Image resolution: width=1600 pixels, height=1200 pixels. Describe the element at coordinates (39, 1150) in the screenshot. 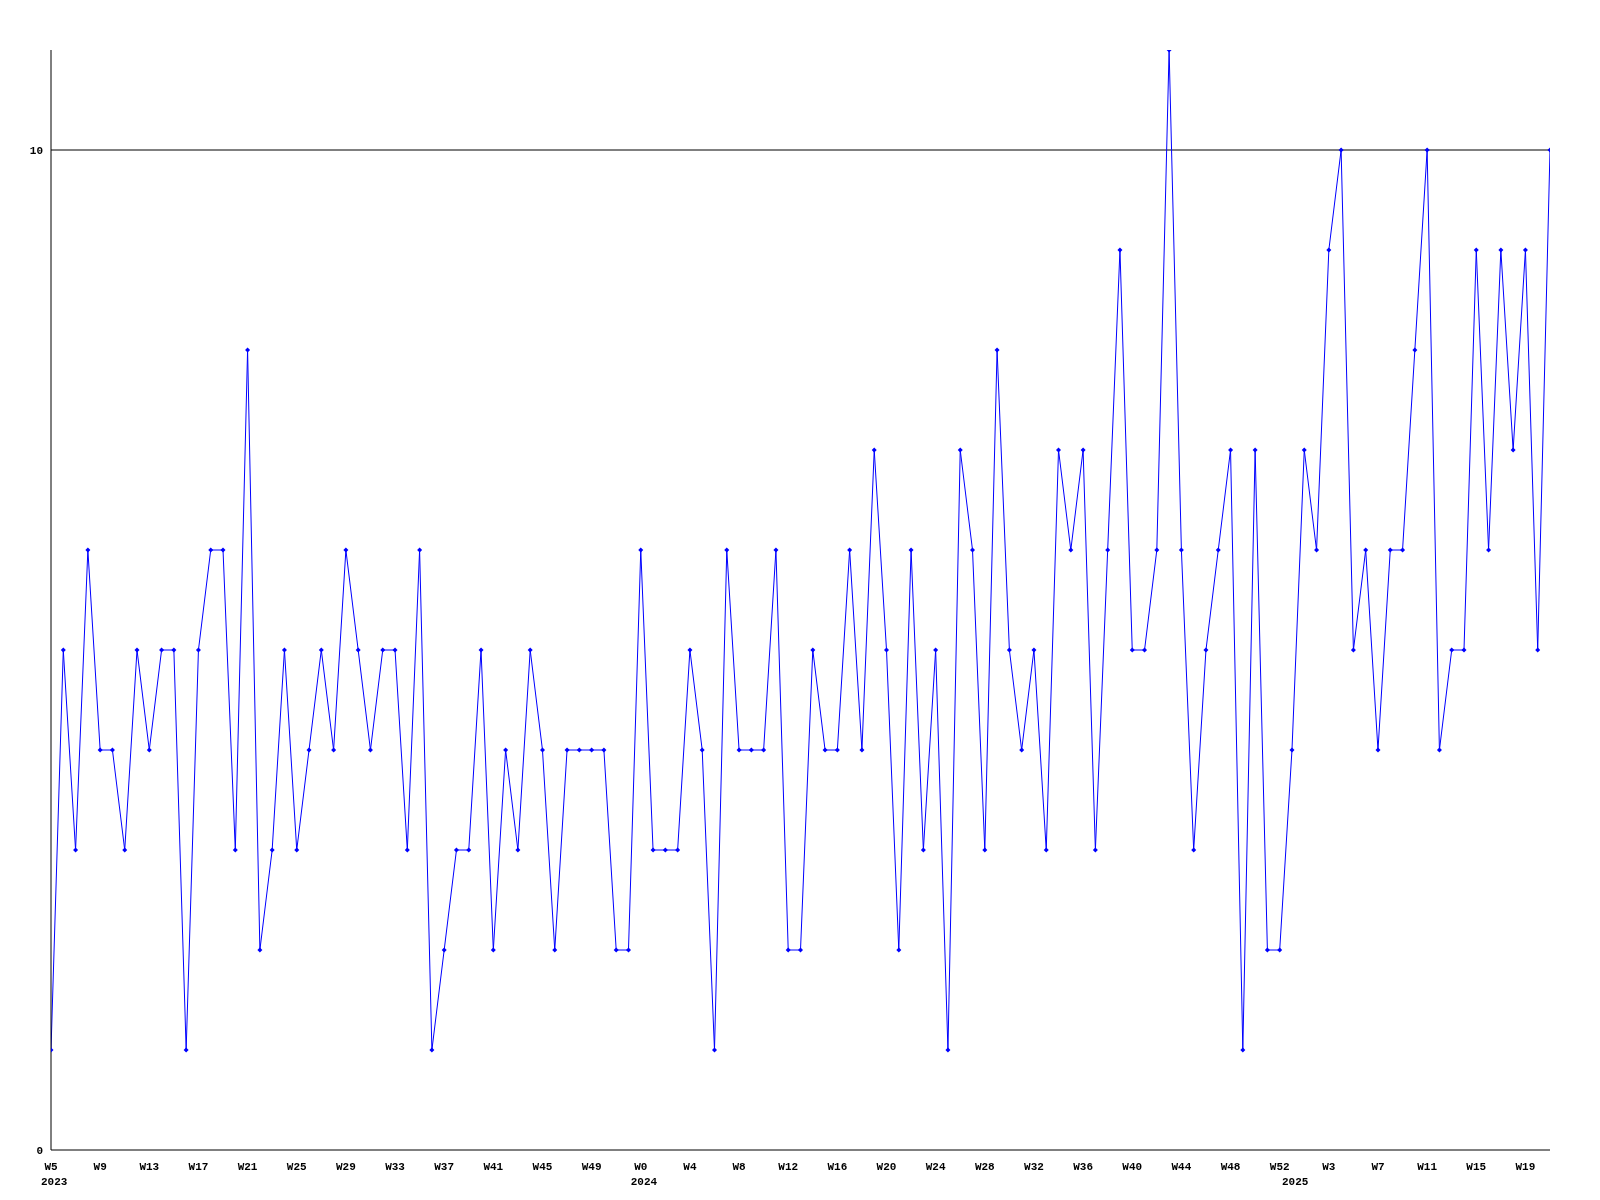

I see `y-tick-label: 0` at that location.